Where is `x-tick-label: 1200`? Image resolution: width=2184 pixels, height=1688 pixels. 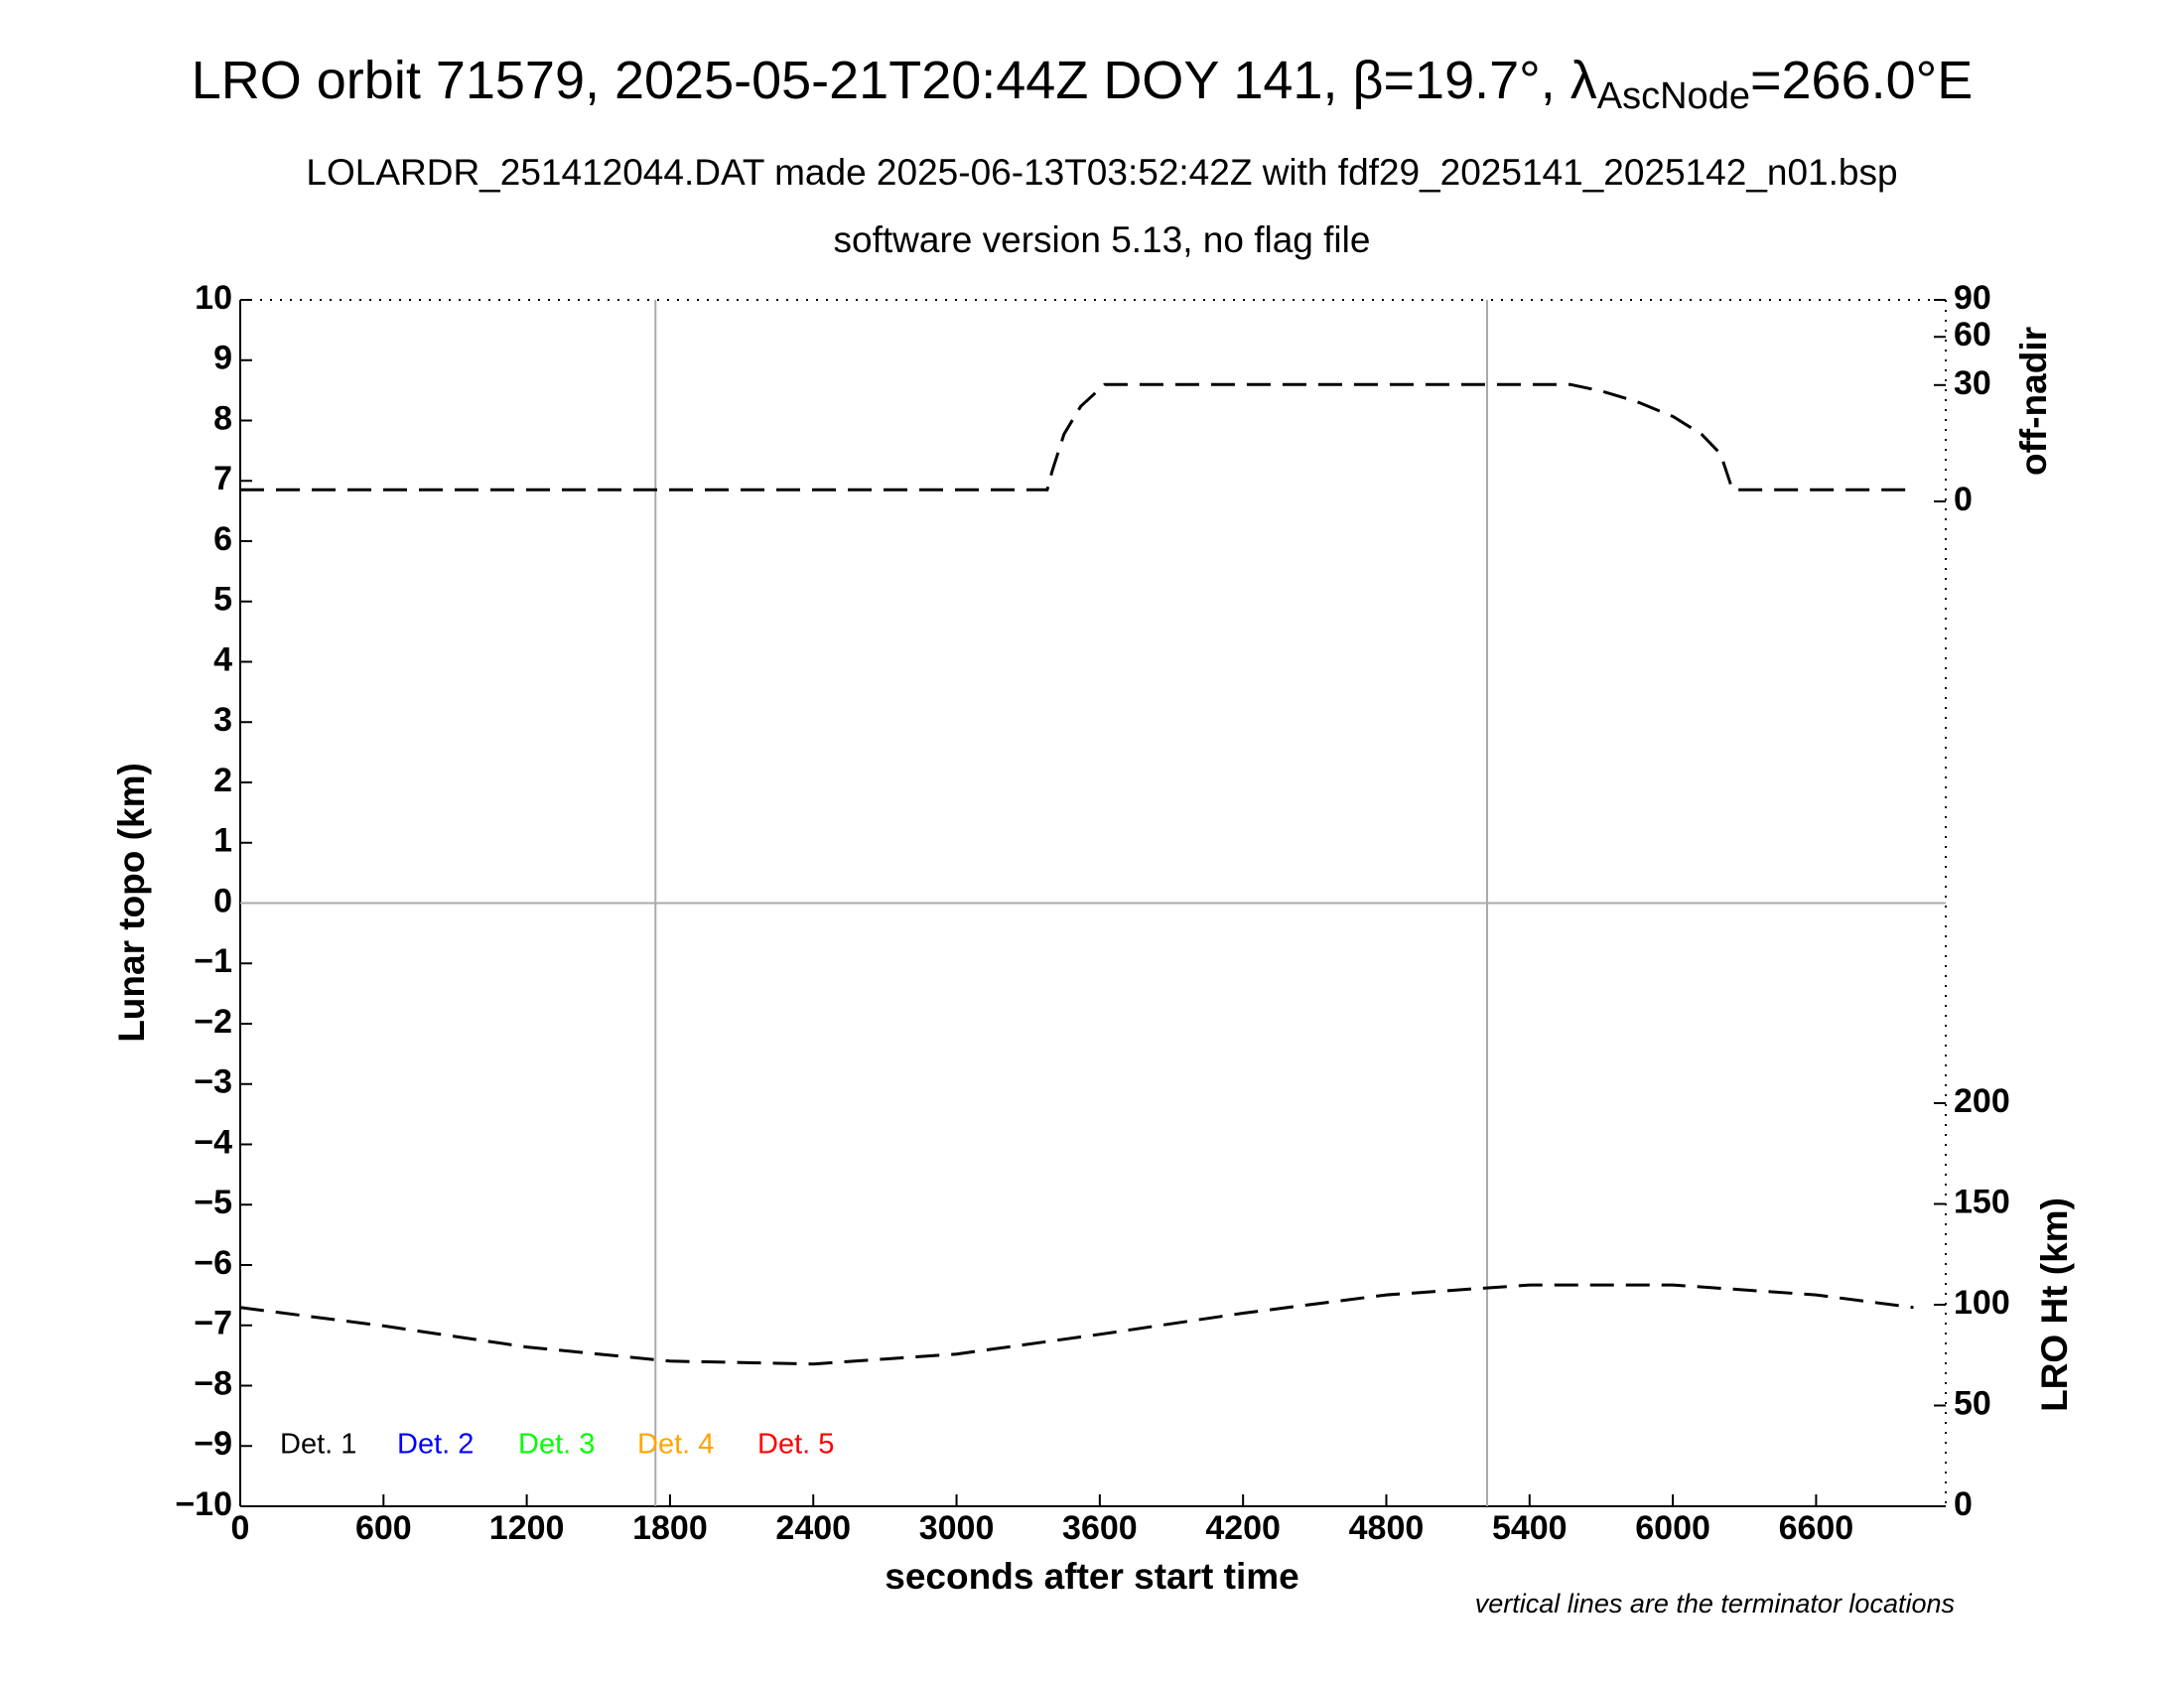
x-tick-label: 1200 is located at coordinates (527, 1528).